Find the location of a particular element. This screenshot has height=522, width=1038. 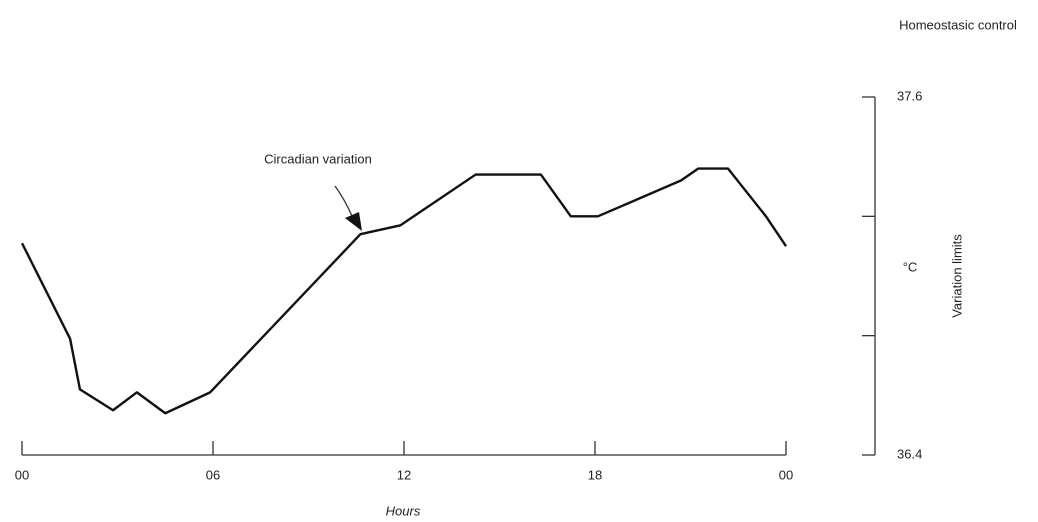

x-tick-label: 12 is located at coordinates (404, 474).